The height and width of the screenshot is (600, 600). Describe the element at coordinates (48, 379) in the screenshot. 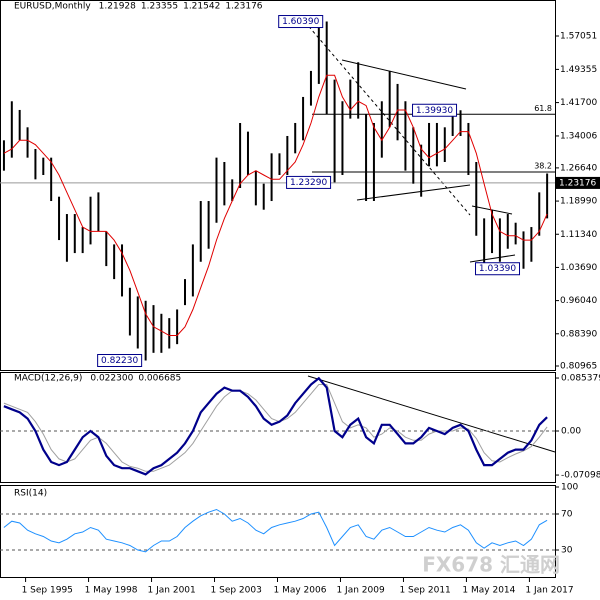

I see `panel-title: MACD(12,26,9)` at that location.